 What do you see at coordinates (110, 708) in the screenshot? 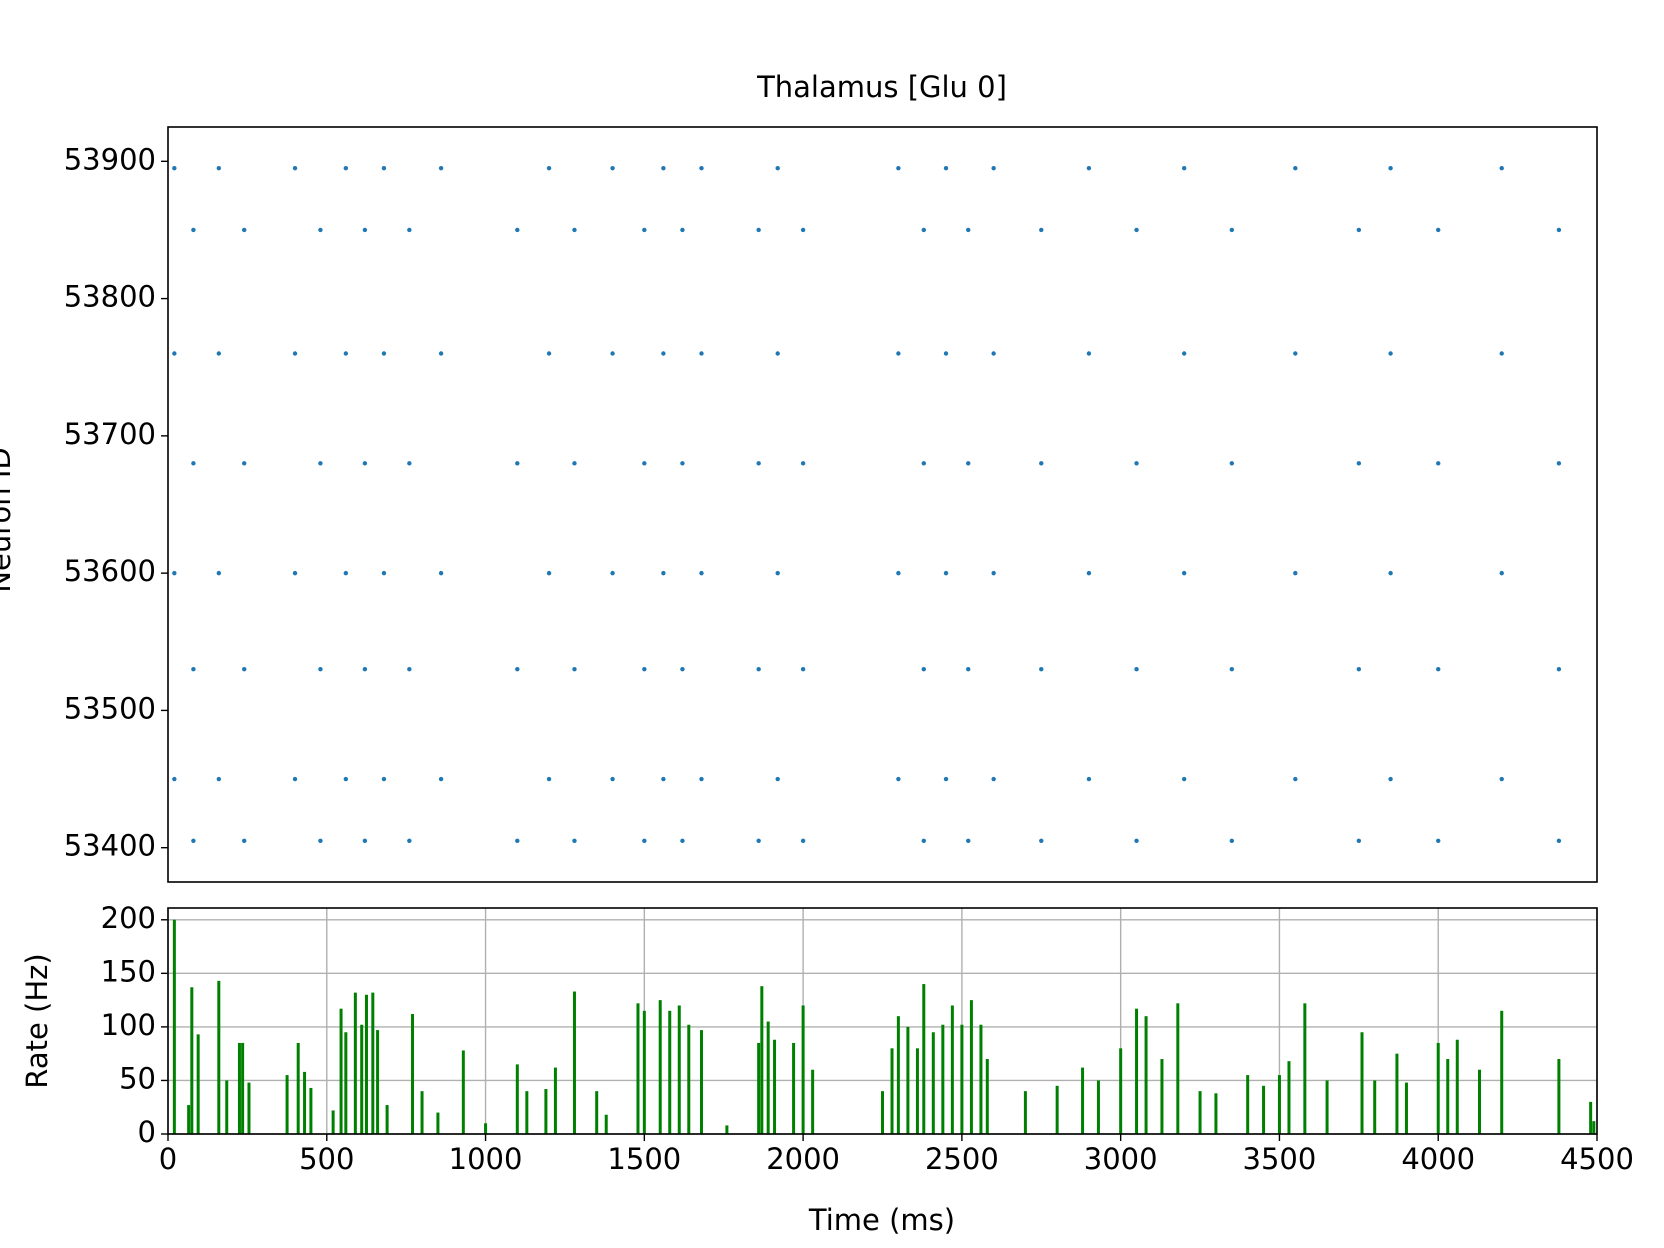
I see `y-tick-label: 53500` at bounding box center [110, 708].